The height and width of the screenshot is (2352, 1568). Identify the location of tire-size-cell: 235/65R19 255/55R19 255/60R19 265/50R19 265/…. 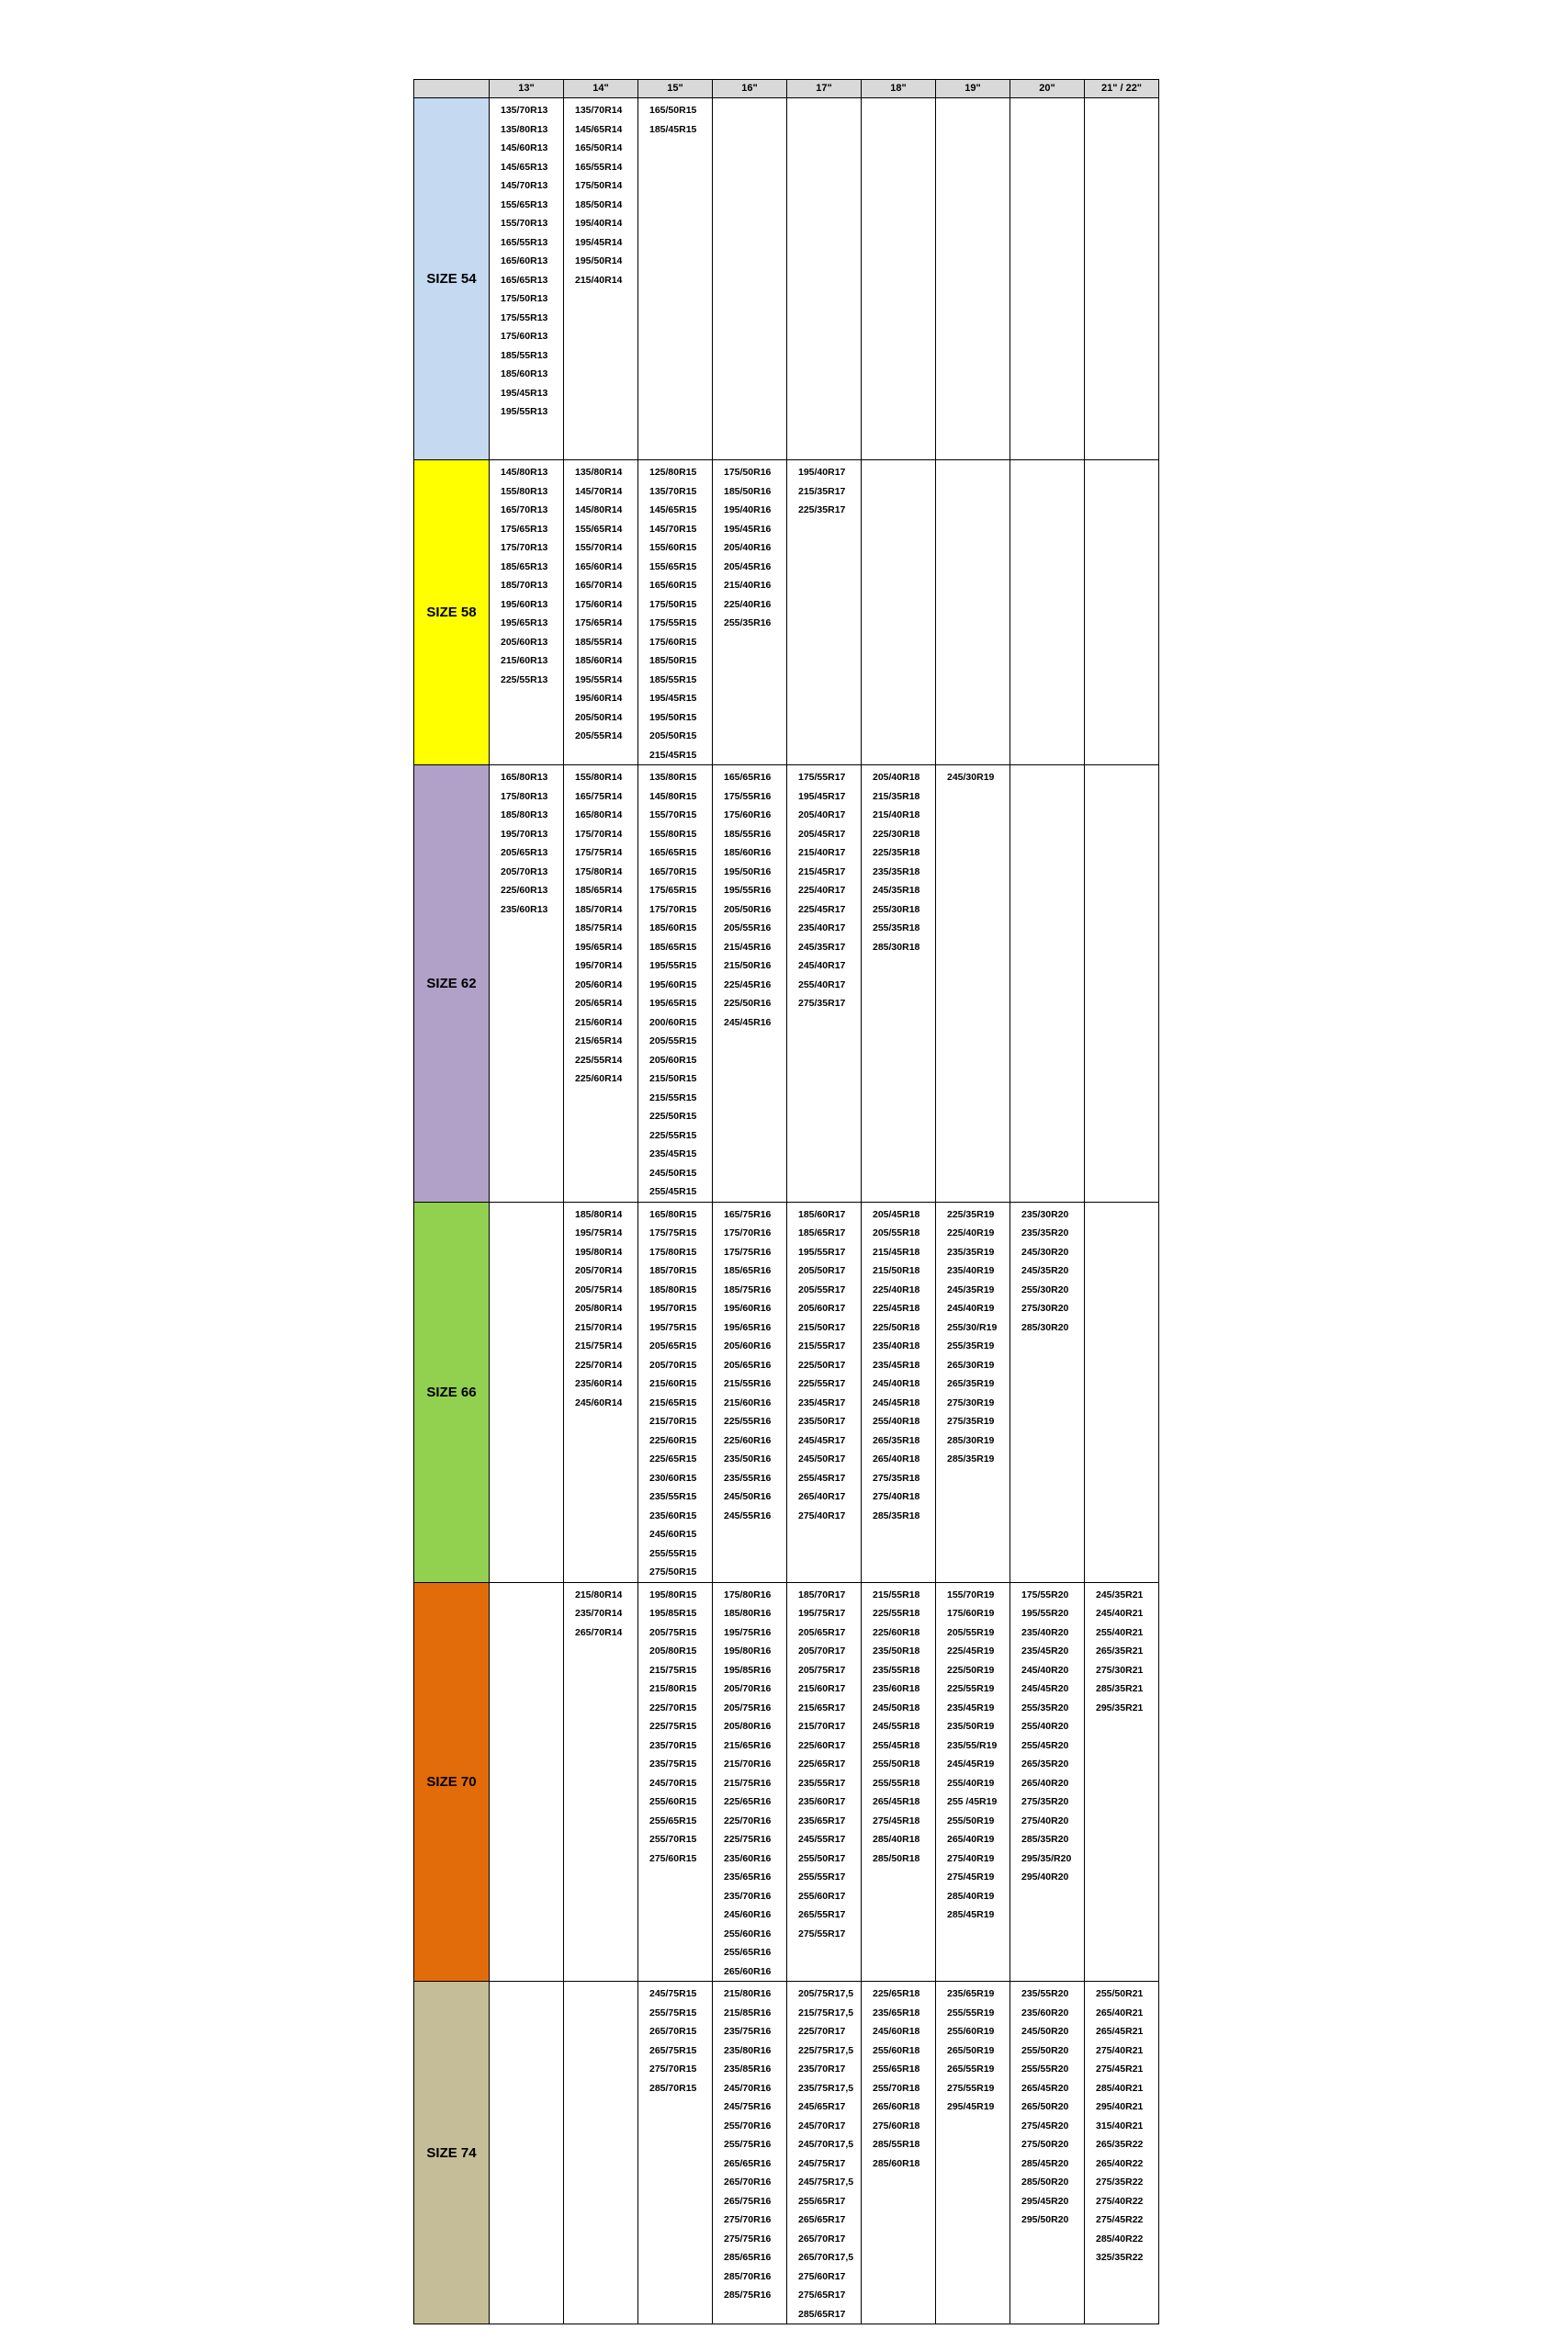
(972, 2152).